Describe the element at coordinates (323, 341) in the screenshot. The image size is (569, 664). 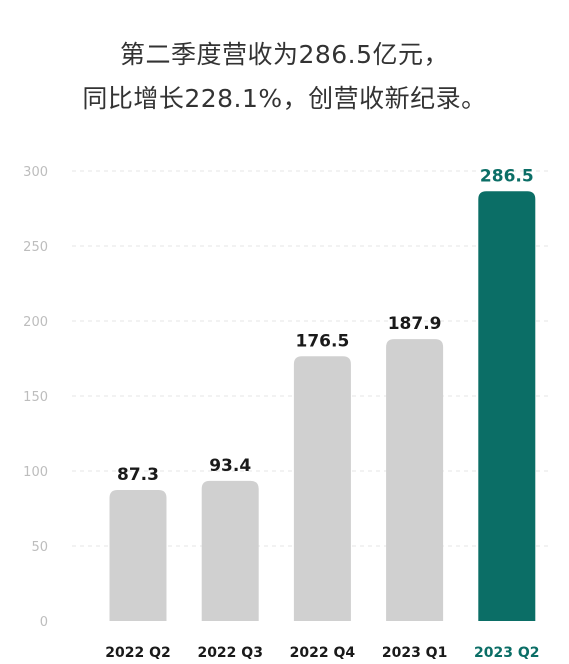
I see `bar-value-label: 176.5` at that location.